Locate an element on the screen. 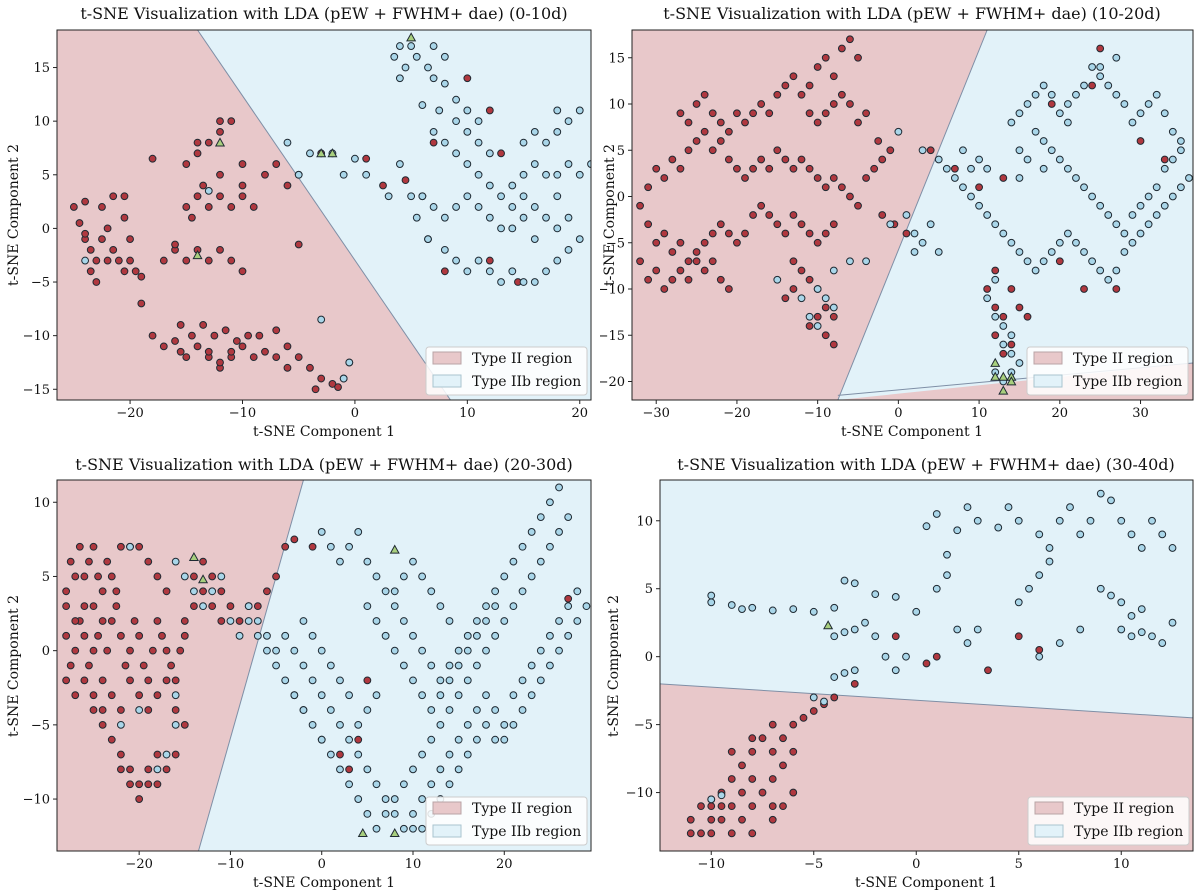  y-tick-label: 10 is located at coordinates (41, 122).